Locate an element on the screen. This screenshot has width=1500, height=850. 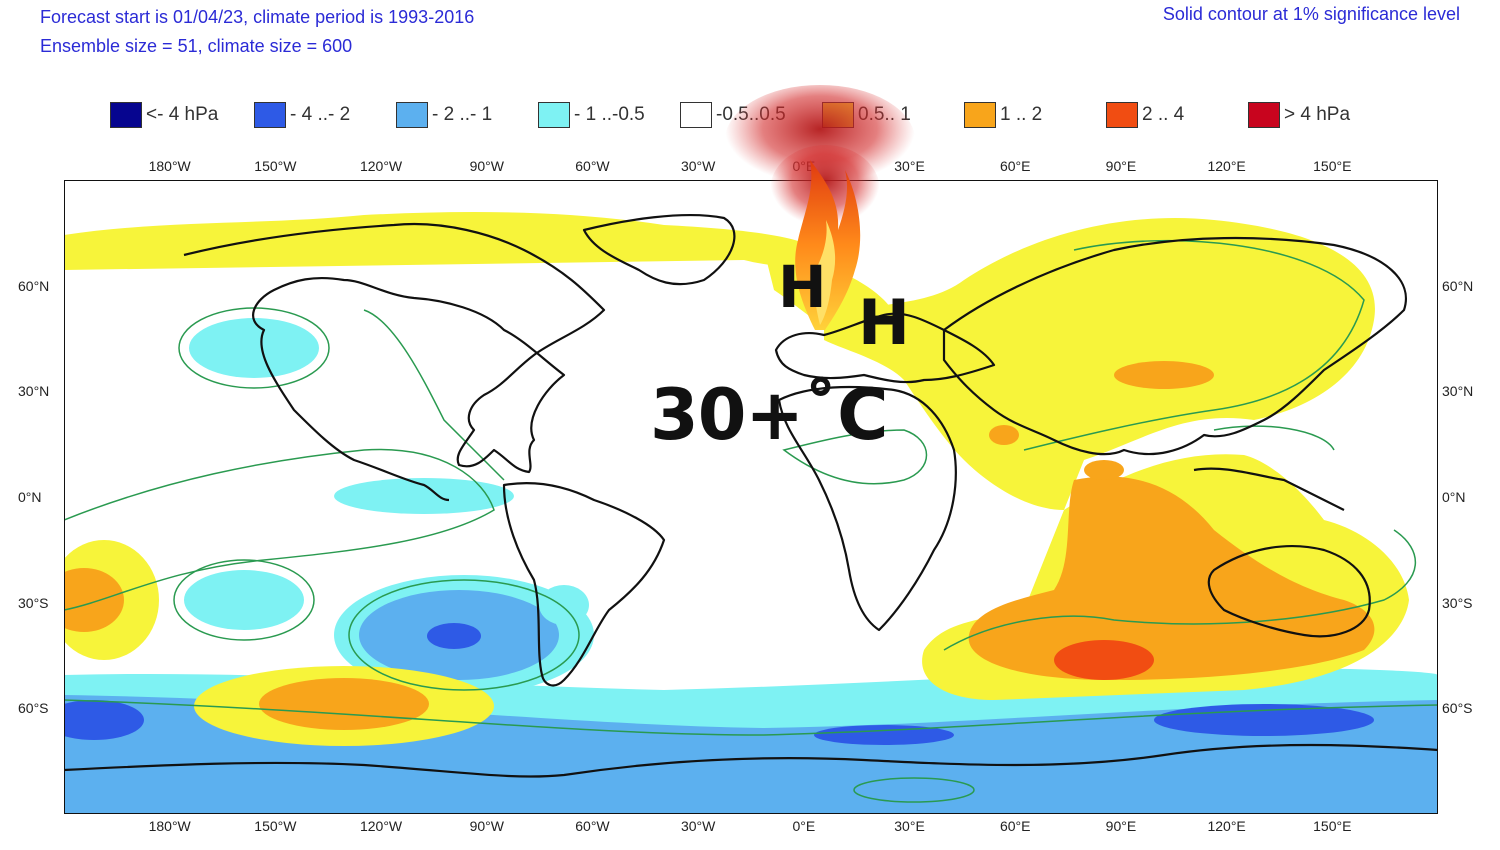
europe-coast is located at coordinates (885, 348).